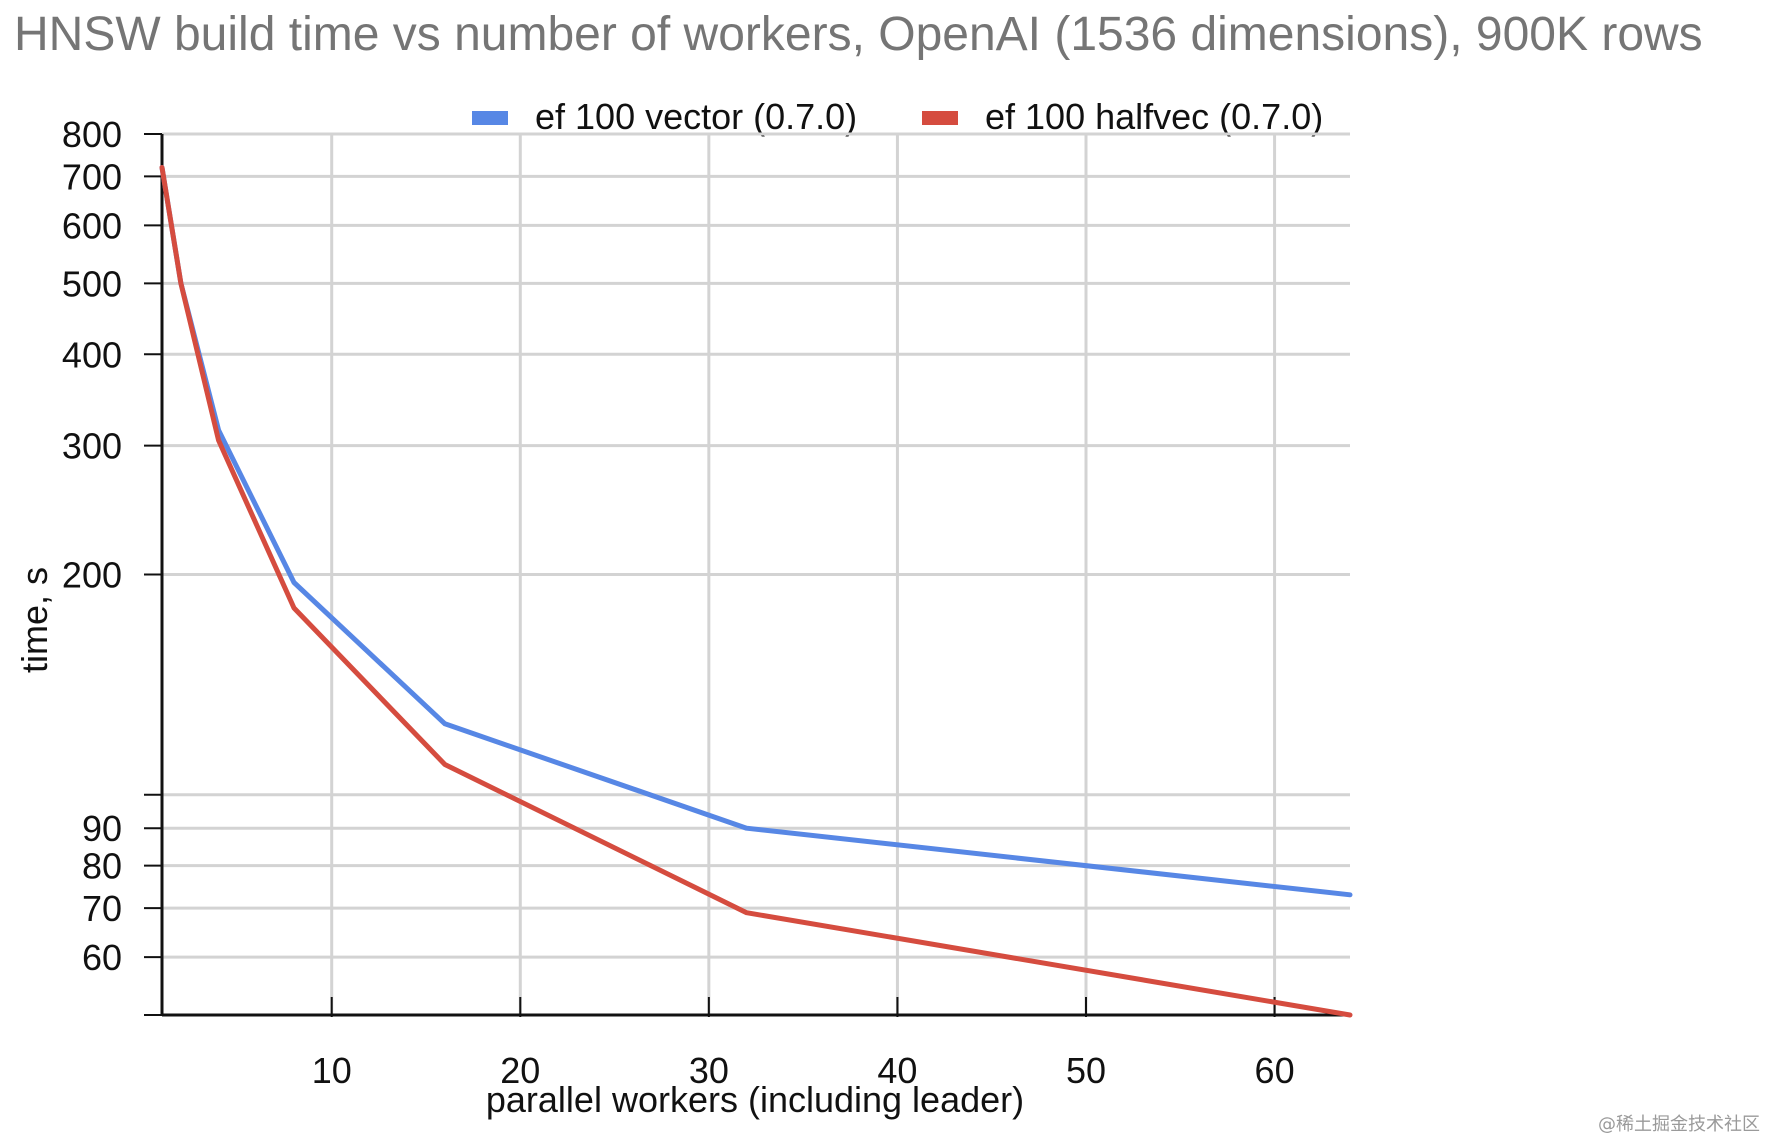  What do you see at coordinates (696, 116) in the screenshot?
I see `legend-label-1: ef 100 vector (0.7.0)` at bounding box center [696, 116].